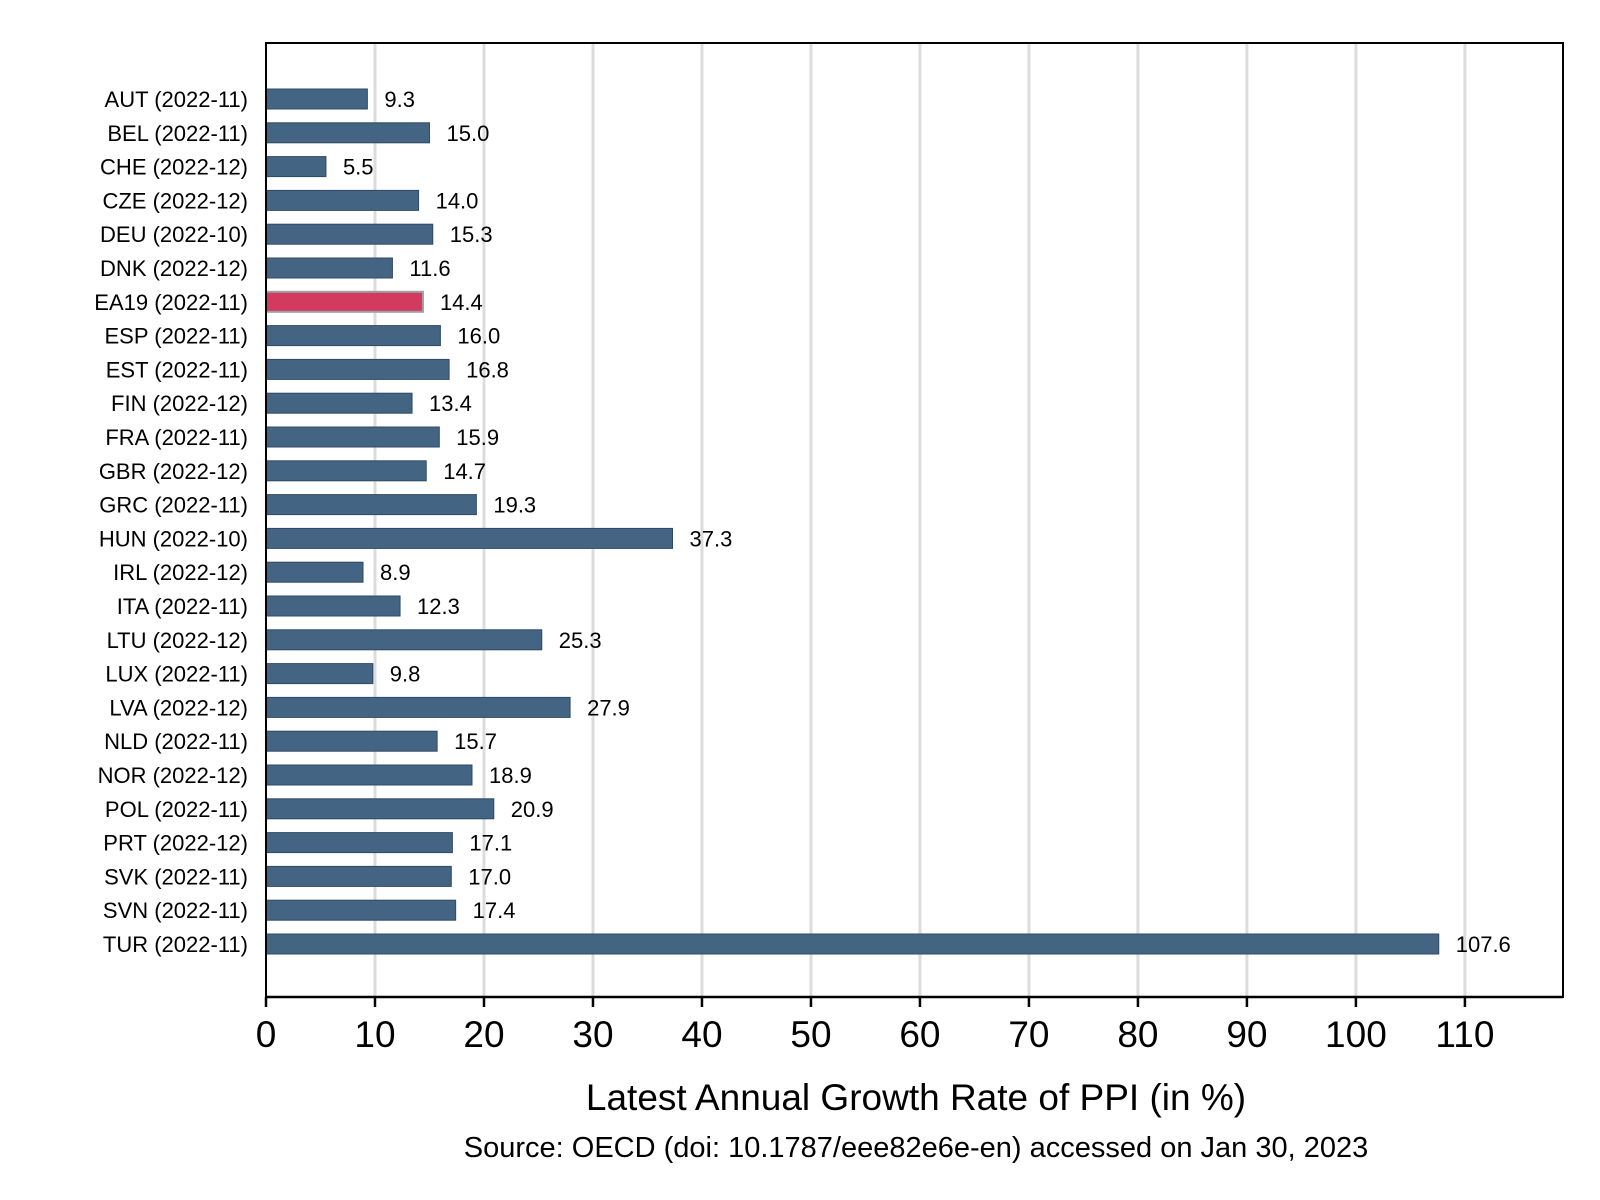  I want to click on x-tick-label: 0, so click(266, 1034).